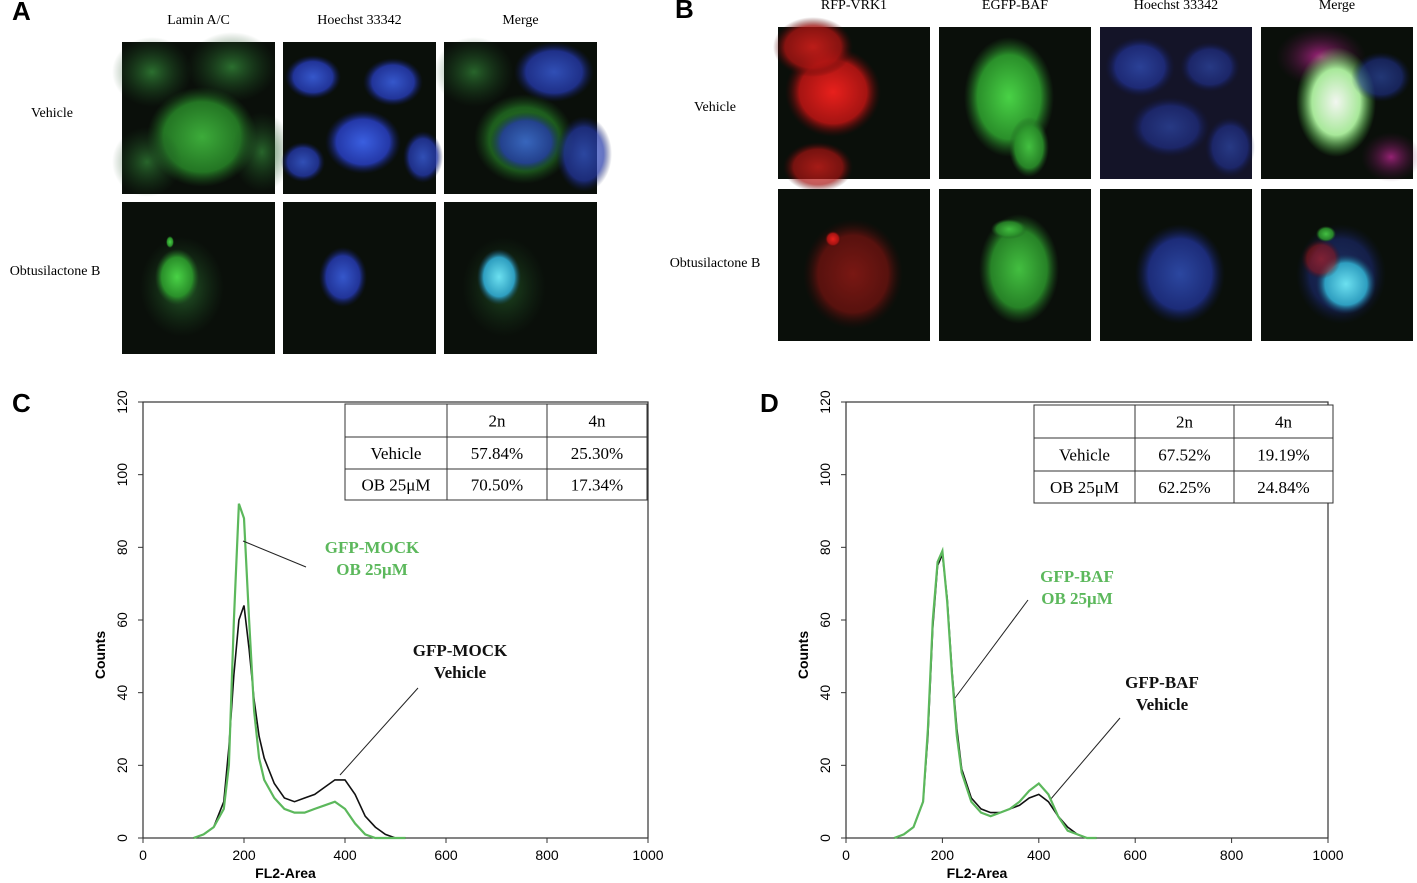  Describe the element at coordinates (1185, 422) in the screenshot. I see `table-header: 2n` at that location.